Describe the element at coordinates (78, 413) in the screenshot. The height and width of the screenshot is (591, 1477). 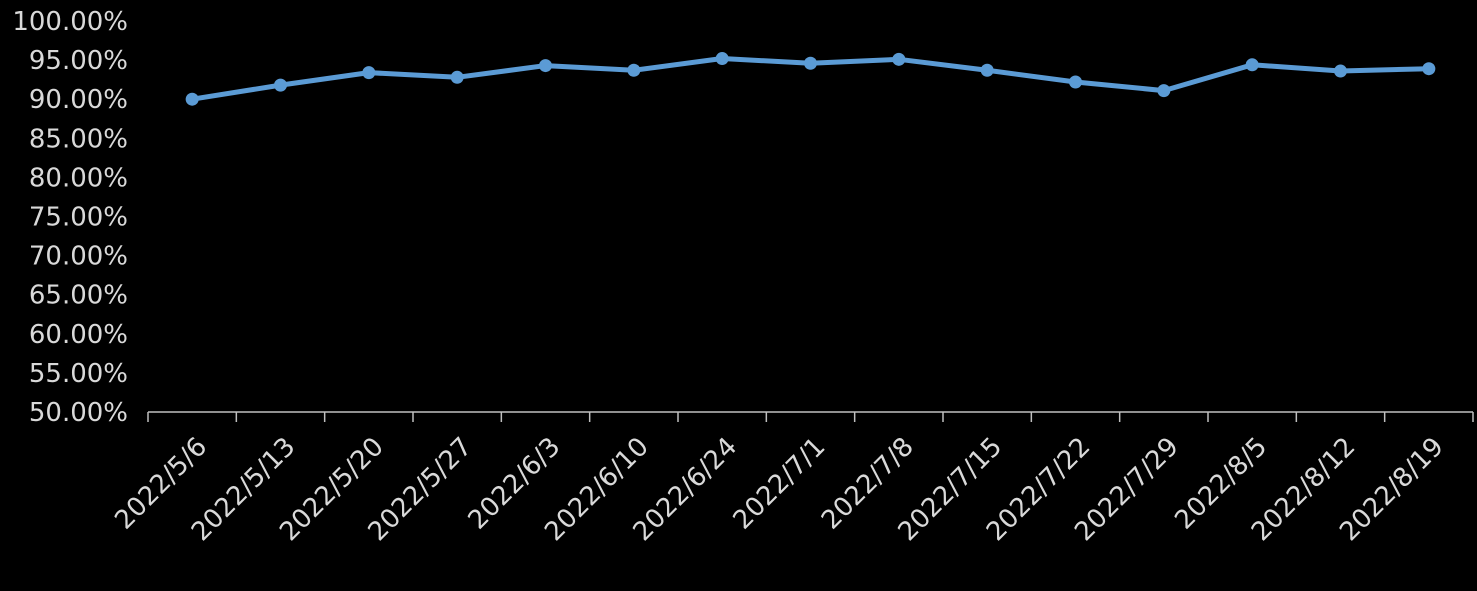
I see `y-tick-label: 50.00%` at that location.